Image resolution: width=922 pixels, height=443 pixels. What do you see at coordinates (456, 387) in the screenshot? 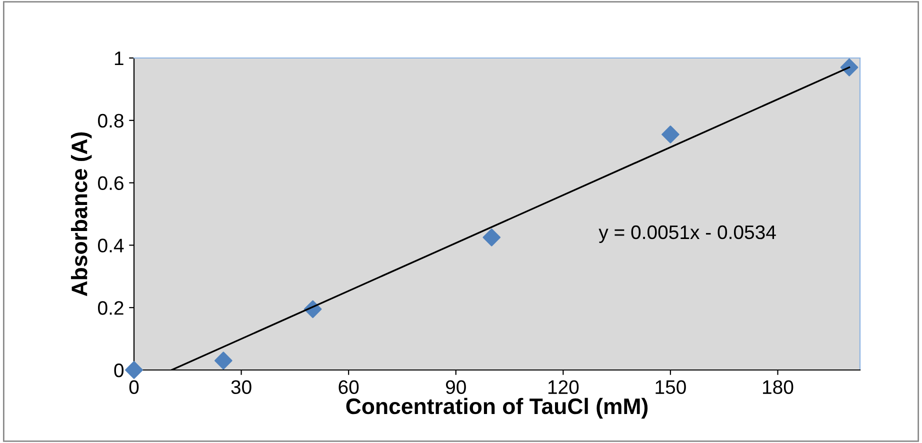
I see `x-tick-label: 90` at bounding box center [456, 387].